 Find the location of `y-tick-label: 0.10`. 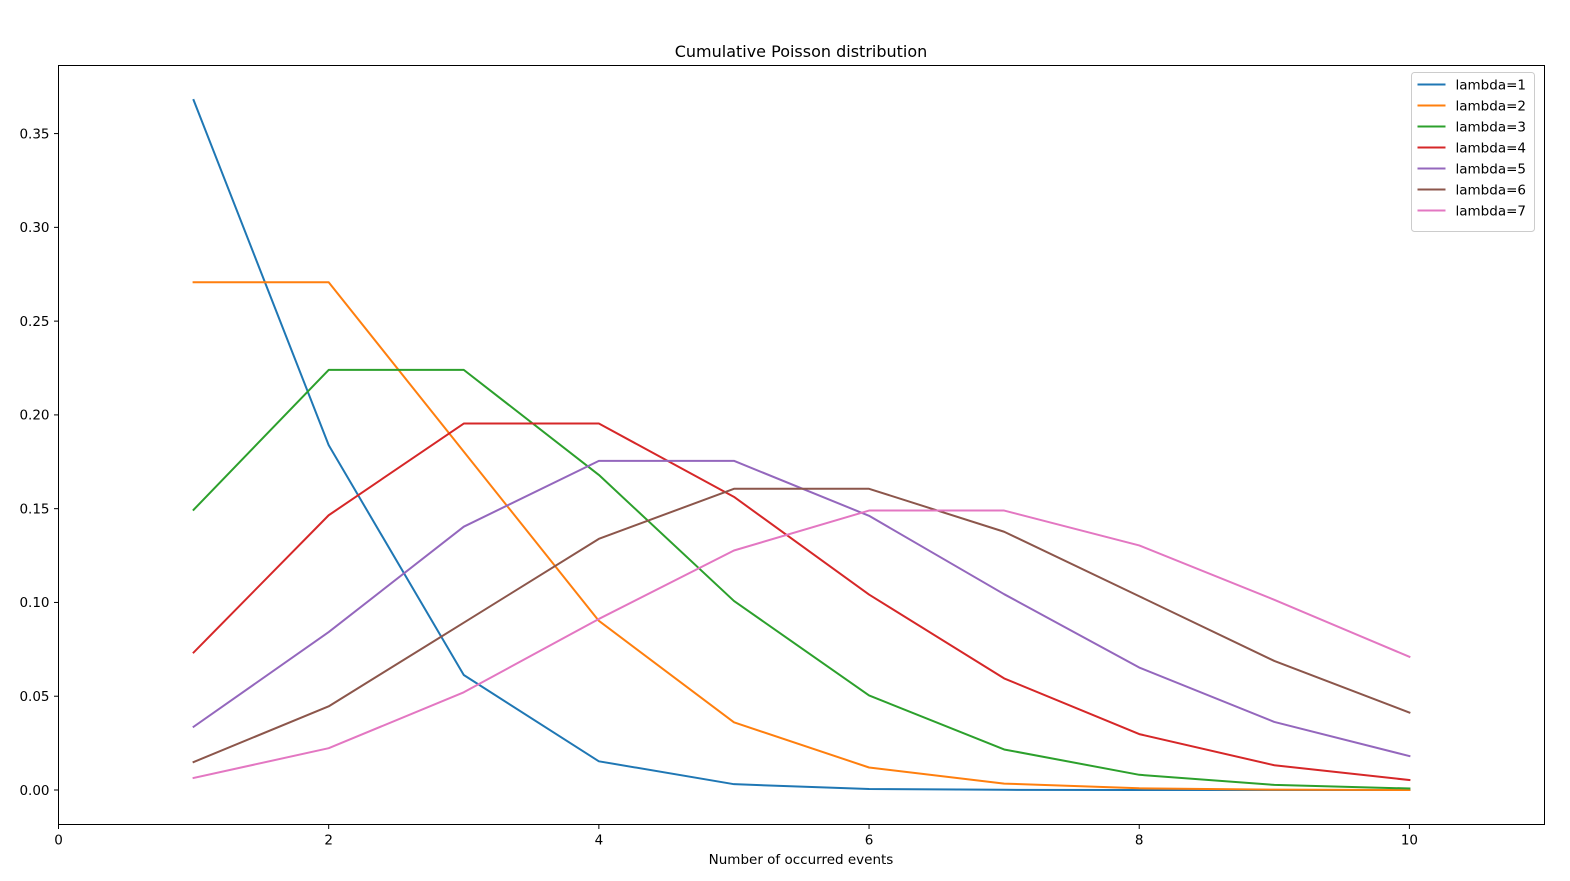

y-tick-label: 0.10 is located at coordinates (34, 603).